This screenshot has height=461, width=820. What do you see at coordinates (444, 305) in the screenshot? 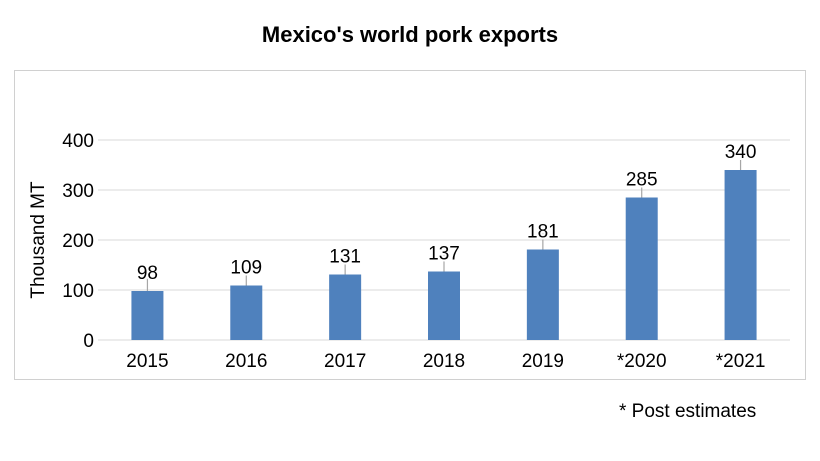
I see `bar-2018` at bounding box center [444, 305].